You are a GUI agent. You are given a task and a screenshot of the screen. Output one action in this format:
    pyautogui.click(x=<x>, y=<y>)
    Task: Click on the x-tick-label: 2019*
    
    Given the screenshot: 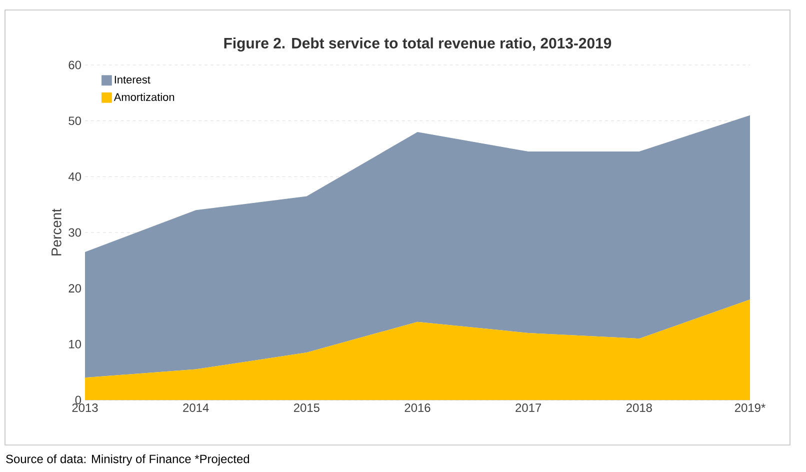 What is the action you would take?
    pyautogui.click(x=750, y=408)
    